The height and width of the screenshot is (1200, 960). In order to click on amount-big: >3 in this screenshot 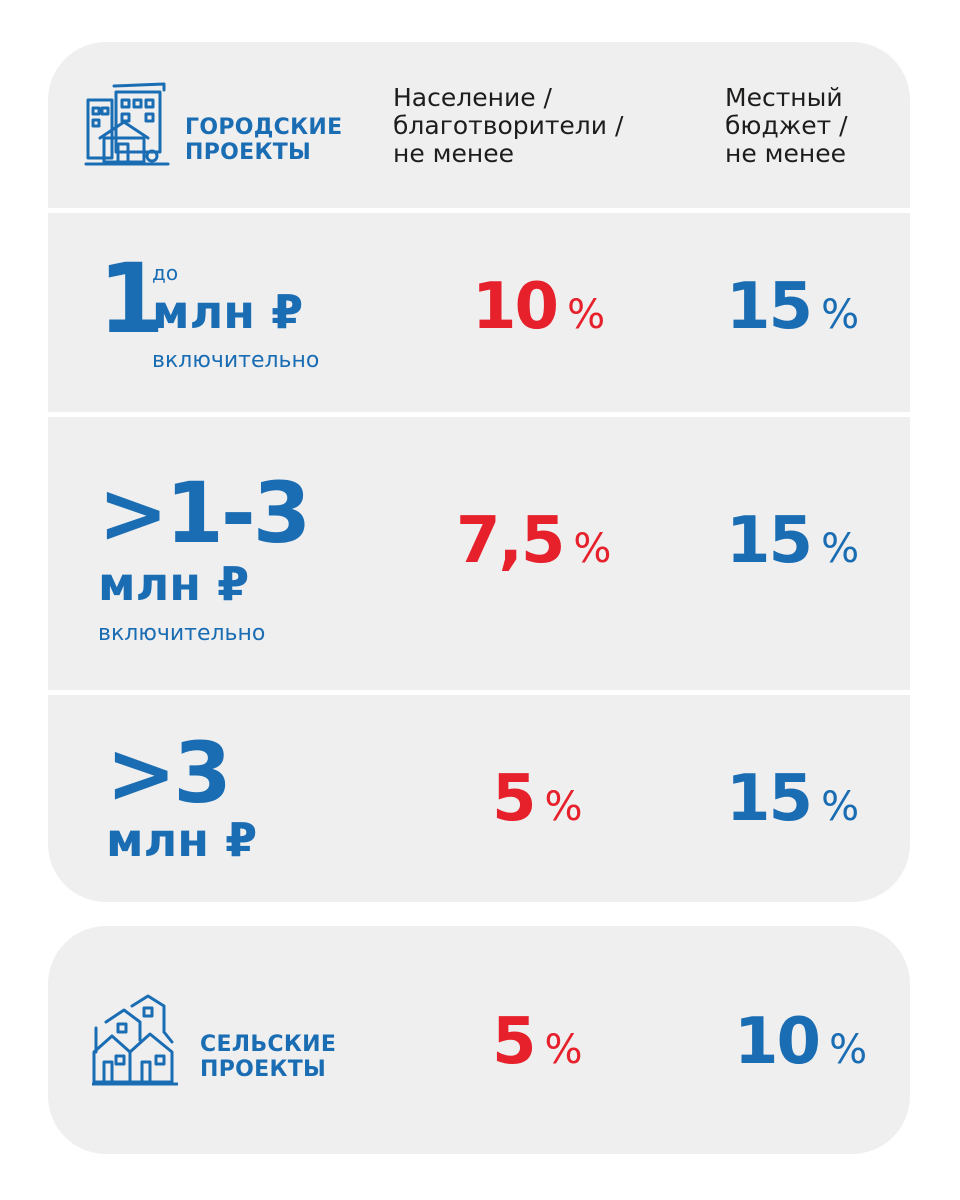, I will do `click(169, 773)`.